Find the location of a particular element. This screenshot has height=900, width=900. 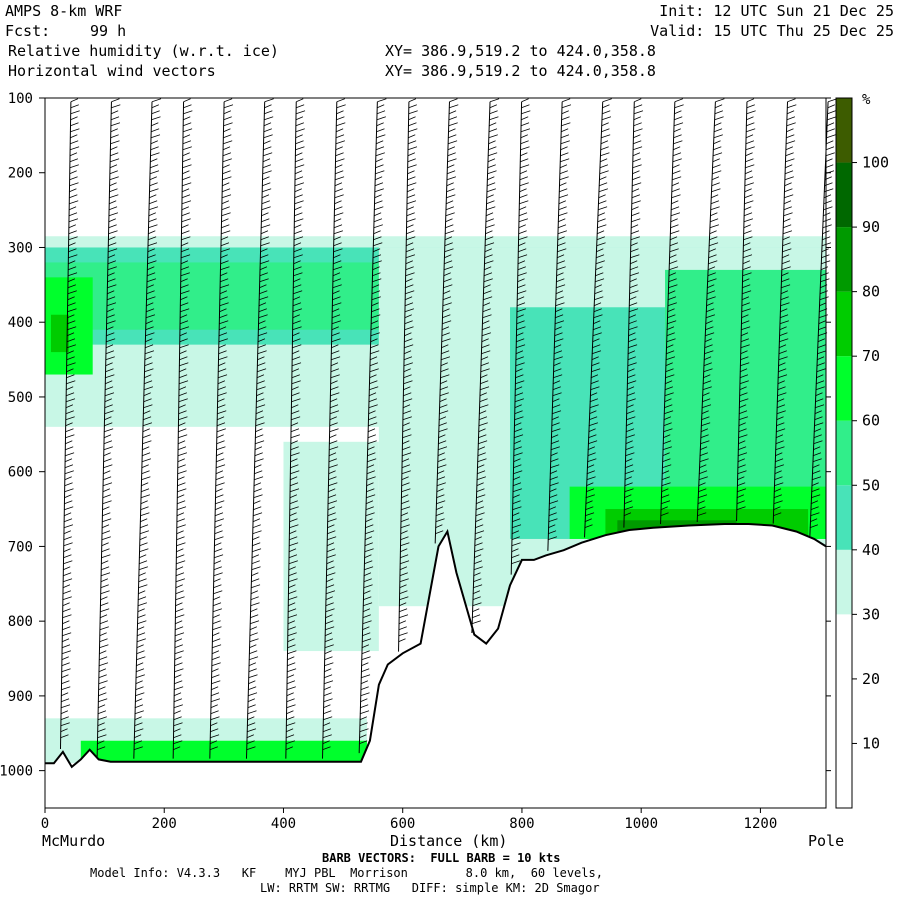

x-tick-label: 800 is located at coordinates (521, 824).